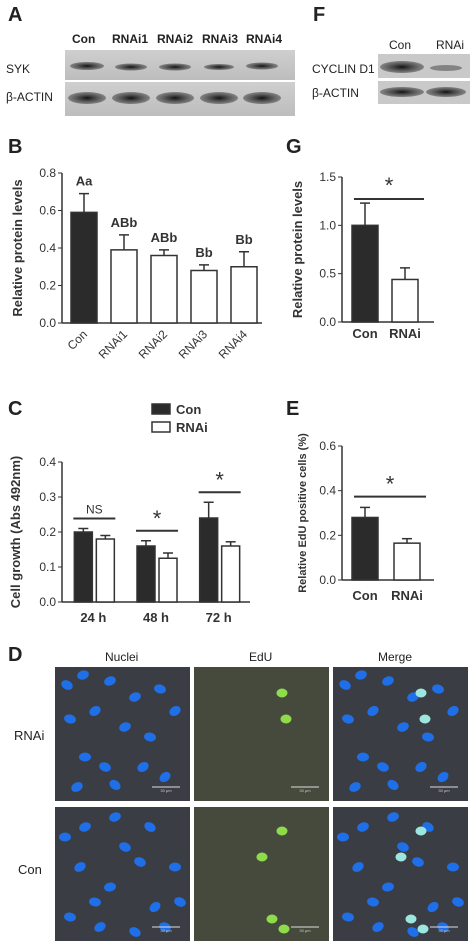 The height and width of the screenshot is (943, 474). Describe the element at coordinates (93, 617) in the screenshot. I see `chart-c-xtick-label-0: 24 h` at that location.